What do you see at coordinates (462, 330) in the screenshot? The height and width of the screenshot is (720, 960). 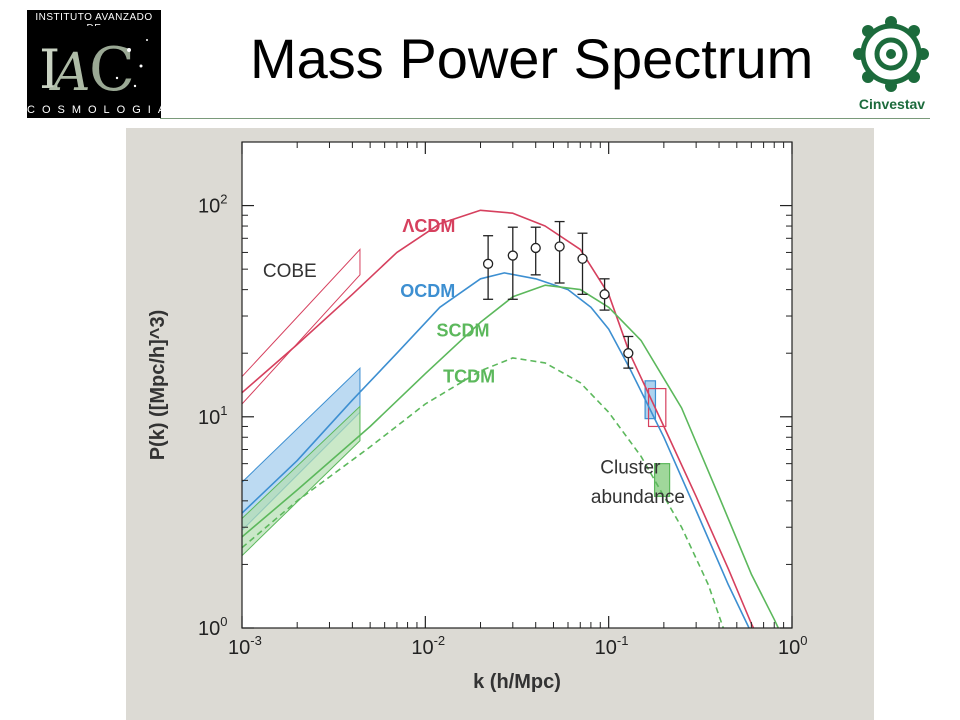 I see `series-label-scdm: SCDM` at bounding box center [462, 330].